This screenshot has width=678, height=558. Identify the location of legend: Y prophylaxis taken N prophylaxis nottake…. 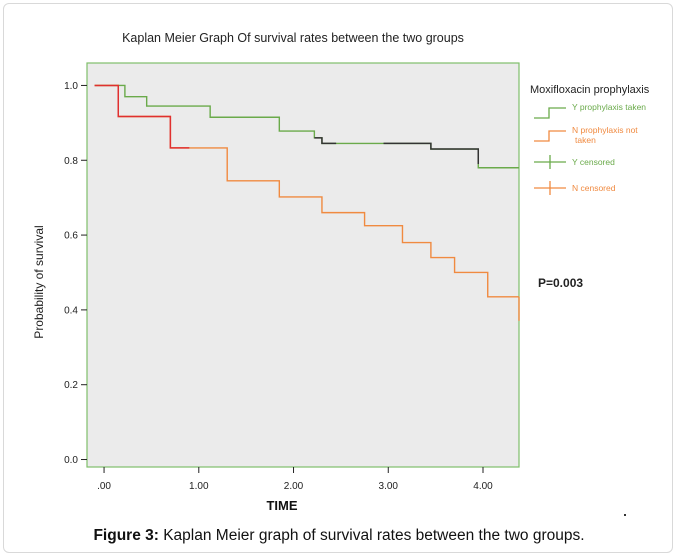
(590, 148).